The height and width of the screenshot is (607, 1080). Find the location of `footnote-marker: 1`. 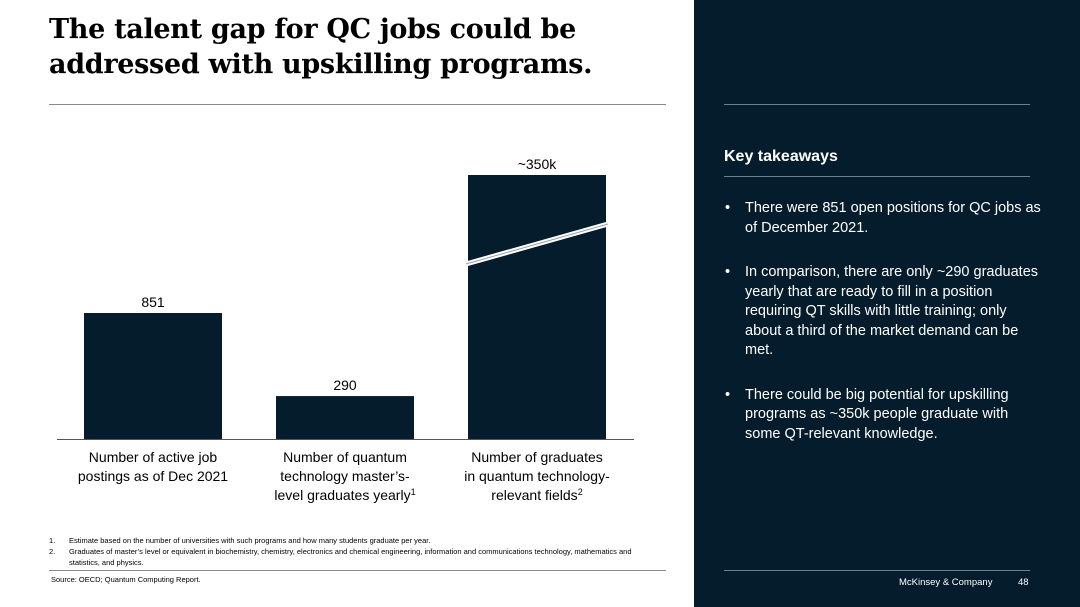

footnote-marker: 1 is located at coordinates (413, 492).